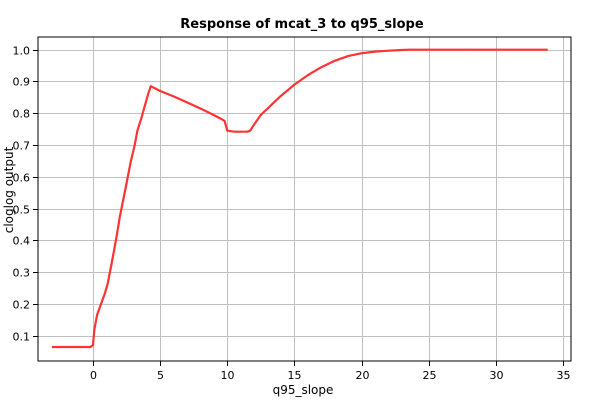 This screenshot has height=400, width=600. Describe the element at coordinates (22, 273) in the screenshot. I see `y-tick-label: 0.3` at that location.